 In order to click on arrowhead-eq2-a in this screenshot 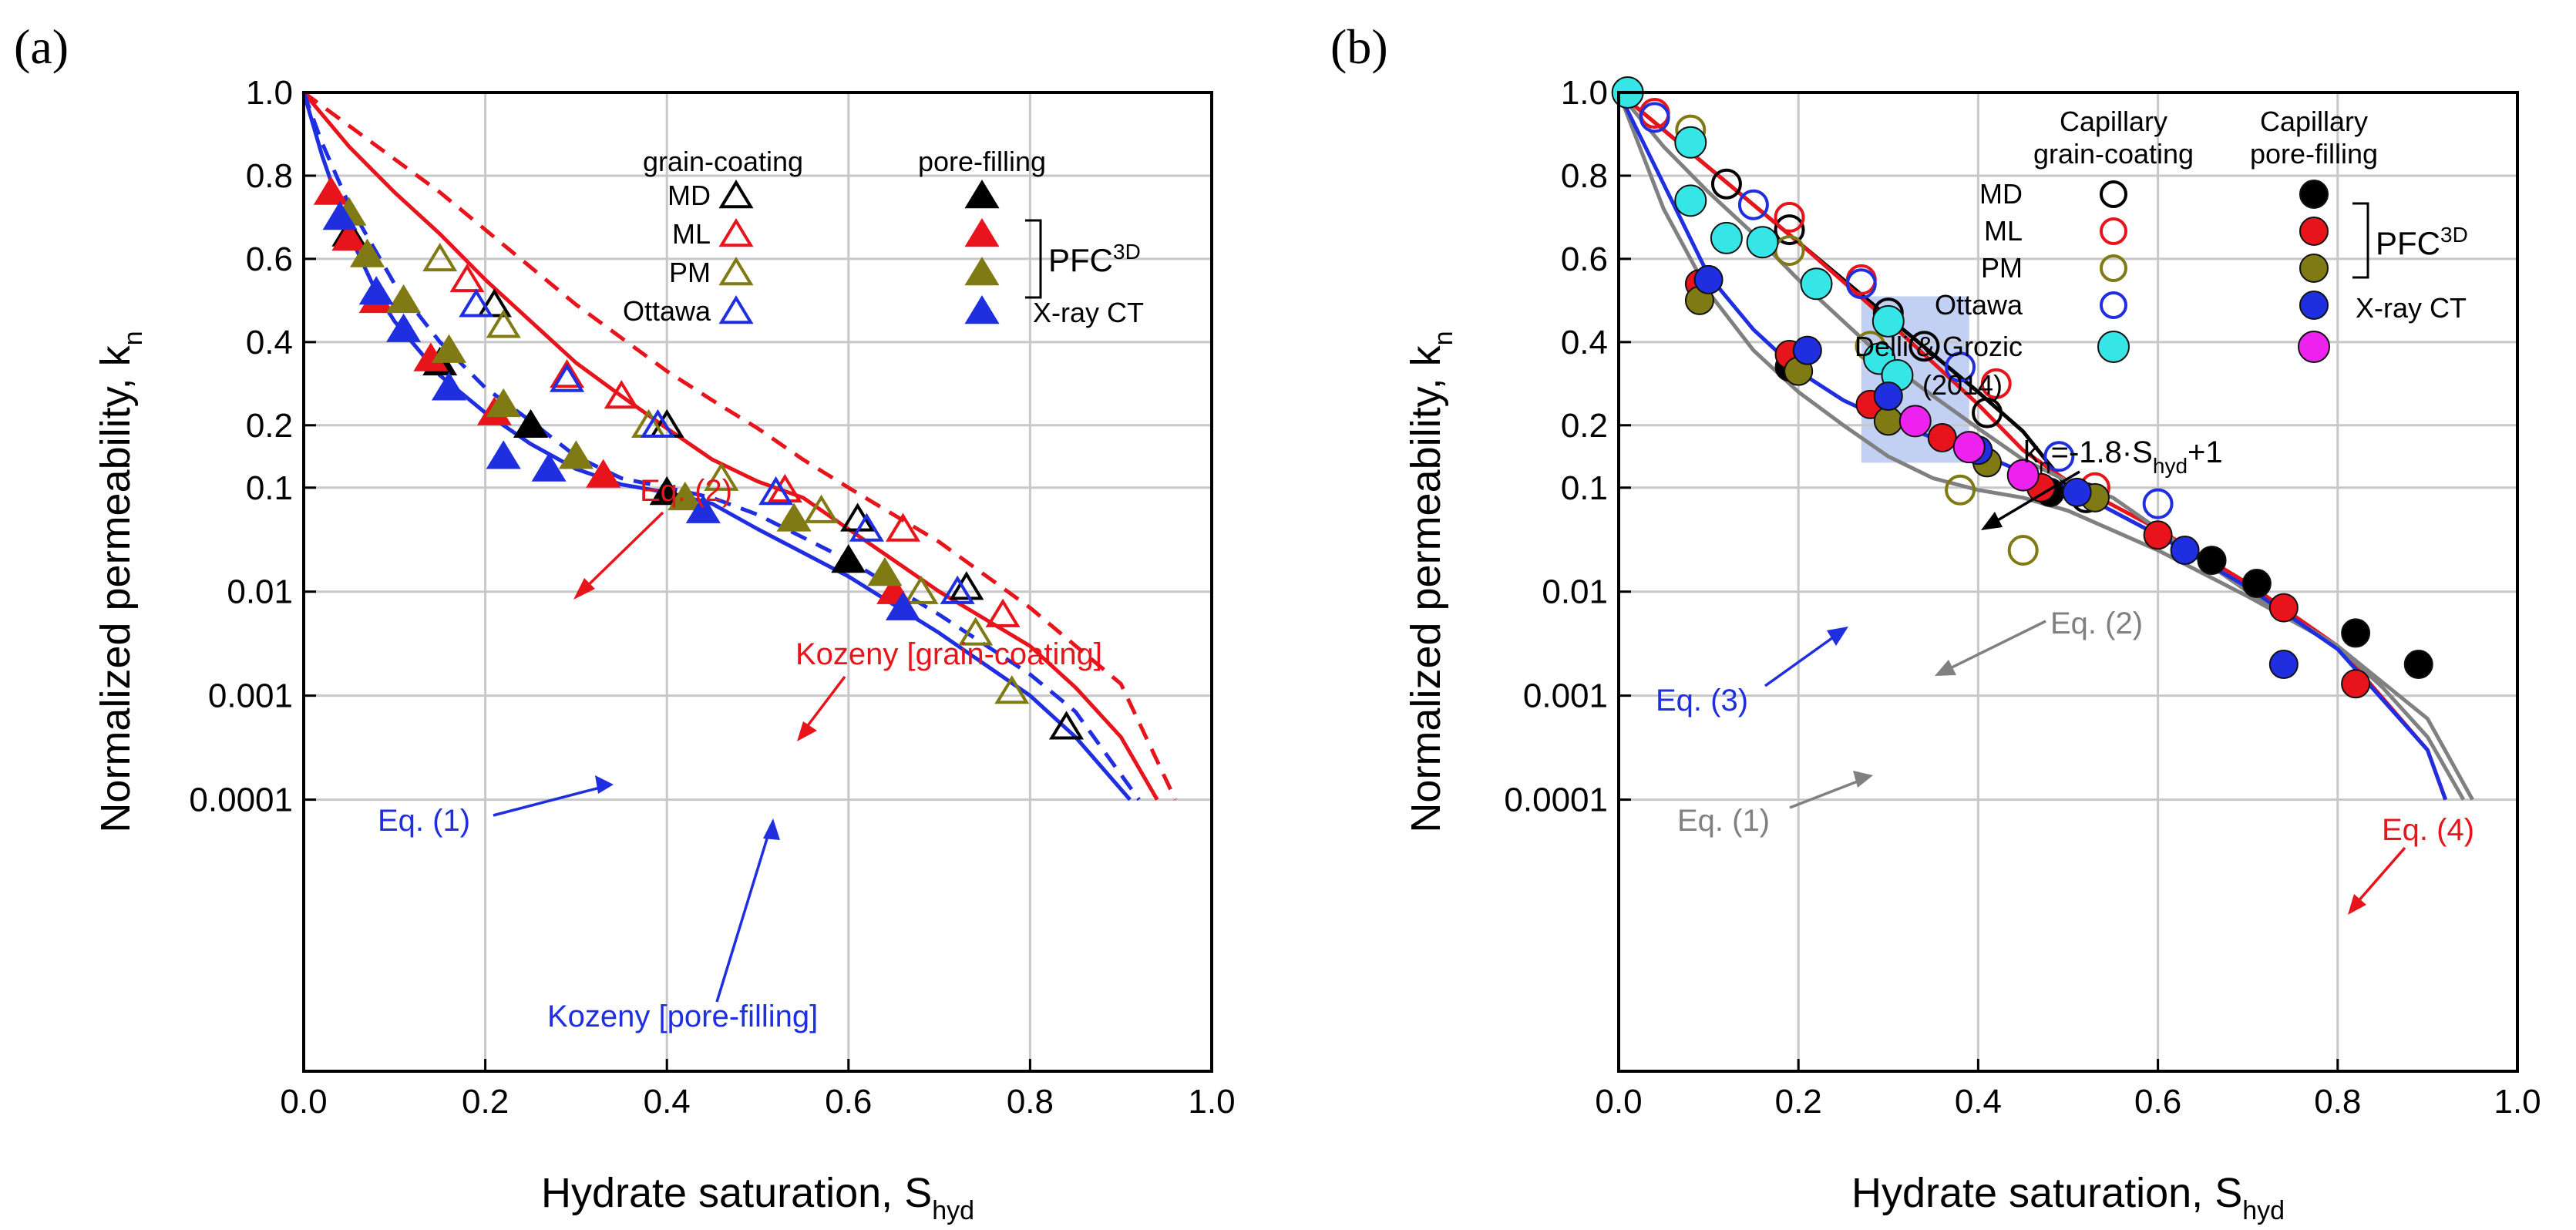, I will do `click(584, 589)`.